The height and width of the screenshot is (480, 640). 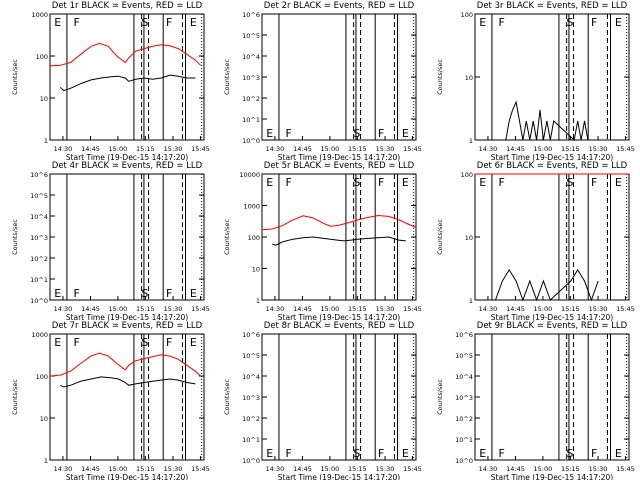 What do you see at coordinates (552, 166) in the screenshot?
I see `panel-title: Det 6r BLACK = Events, RED = LLD` at bounding box center [552, 166].